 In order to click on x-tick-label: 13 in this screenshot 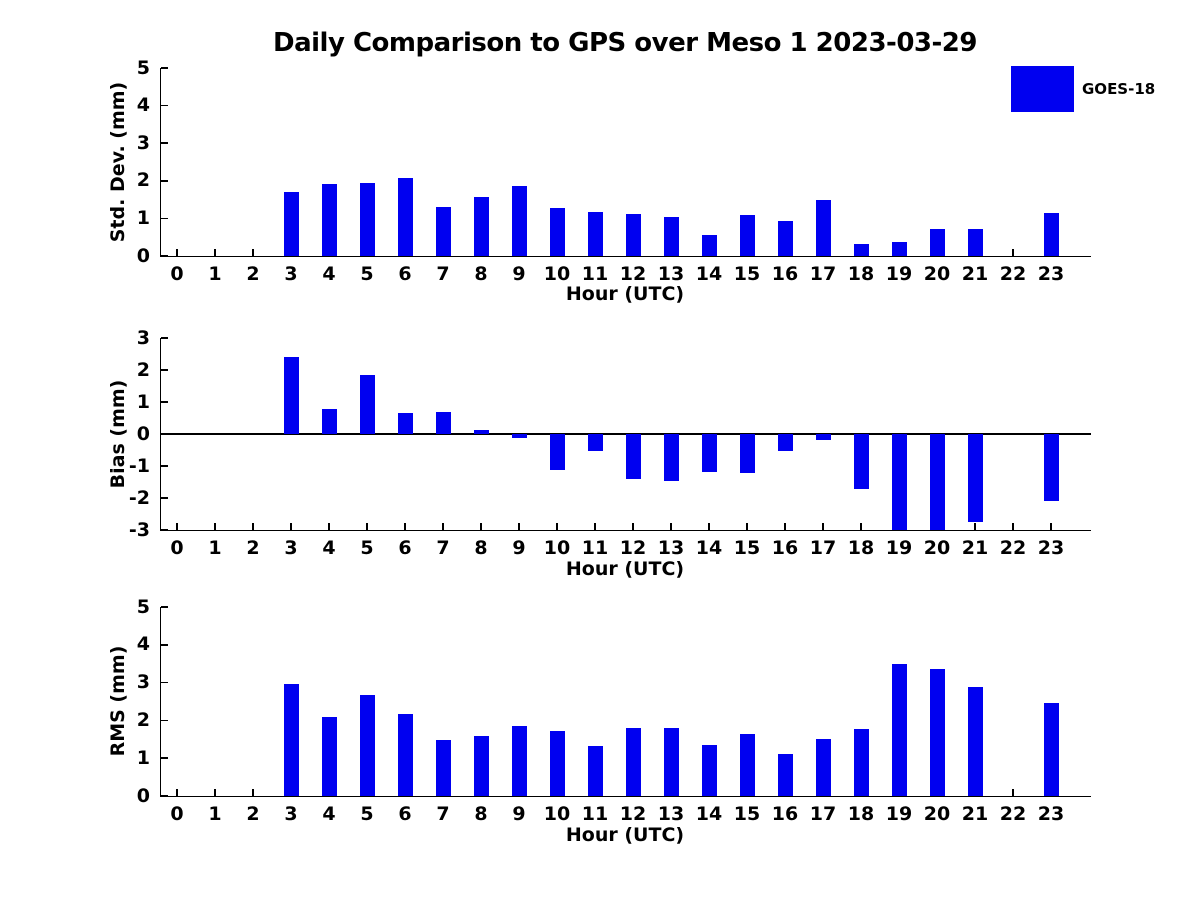, I will do `click(671, 814)`.